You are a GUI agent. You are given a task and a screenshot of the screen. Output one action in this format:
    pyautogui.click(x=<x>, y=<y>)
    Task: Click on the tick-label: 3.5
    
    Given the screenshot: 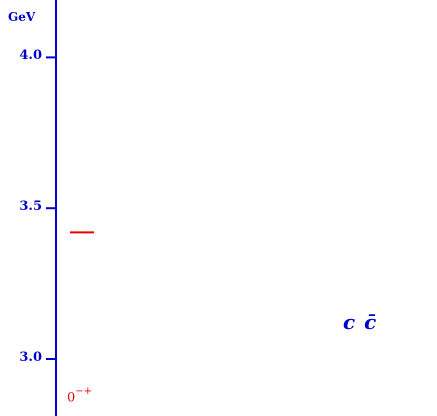 What is the action you would take?
    pyautogui.click(x=30, y=207)
    